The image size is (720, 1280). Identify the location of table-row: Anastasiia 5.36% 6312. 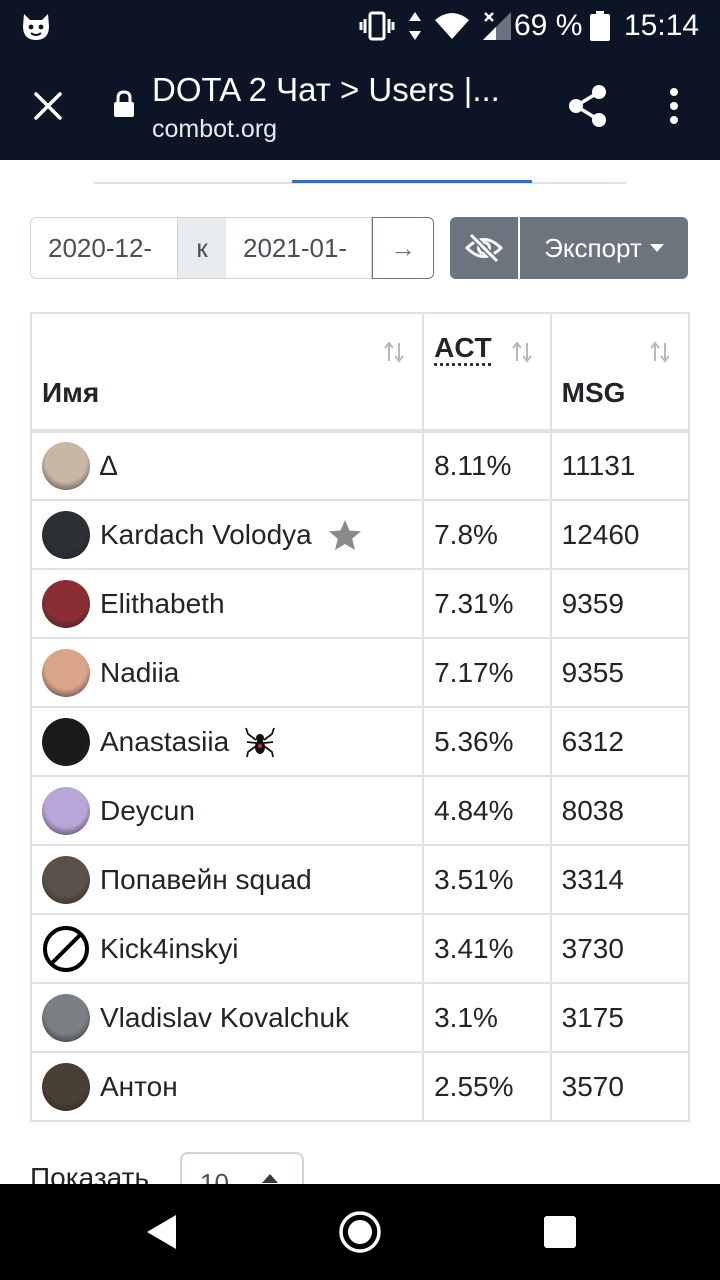
(360, 741).